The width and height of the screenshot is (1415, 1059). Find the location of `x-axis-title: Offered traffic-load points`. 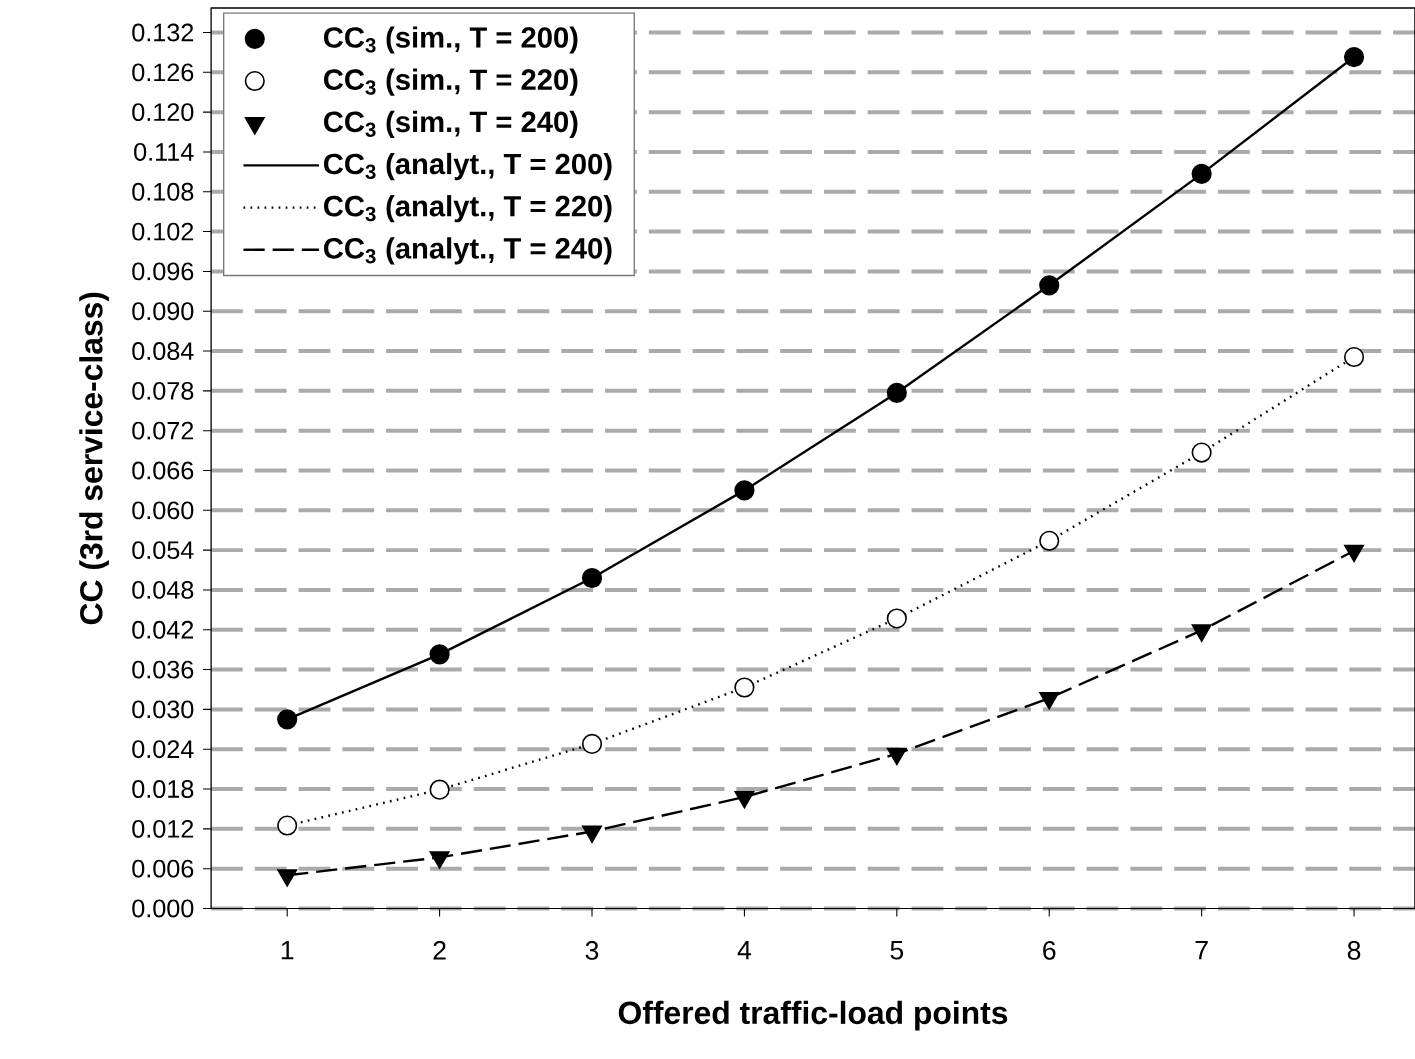

x-axis-title: Offered traffic-load points is located at coordinates (813, 1015).